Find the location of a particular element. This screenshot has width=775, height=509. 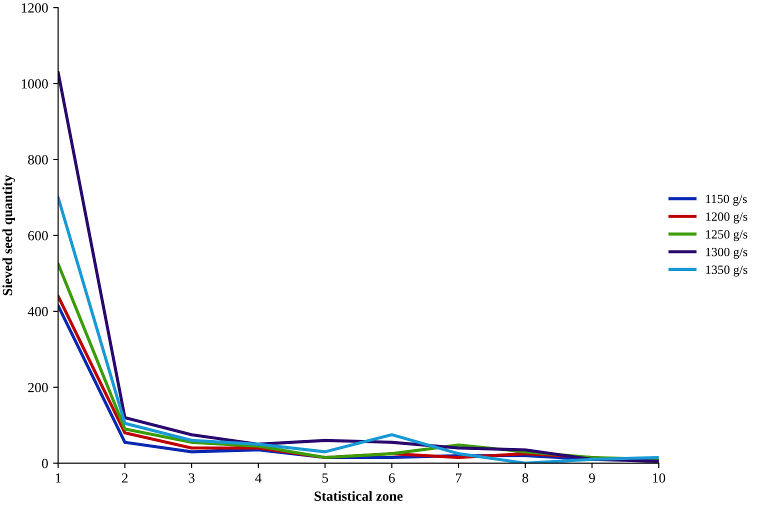

legend-label: 1150 g/s is located at coordinates (726, 200).